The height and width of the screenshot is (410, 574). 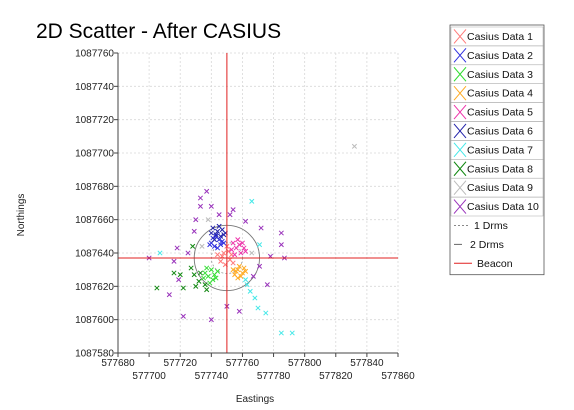 What do you see at coordinates (94, 320) in the screenshot?
I see `y-tick-label: 1087600` at bounding box center [94, 320].